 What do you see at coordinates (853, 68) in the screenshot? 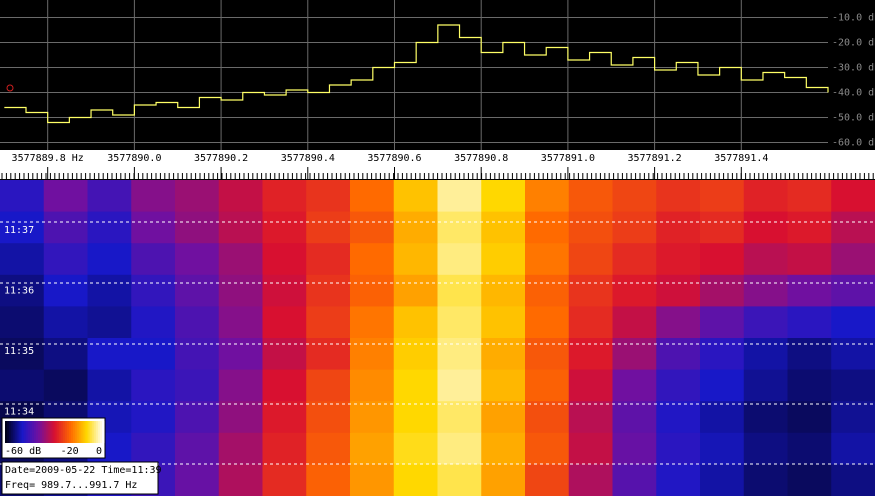
I see `y-tick-label: -30.0 dB` at bounding box center [853, 68].